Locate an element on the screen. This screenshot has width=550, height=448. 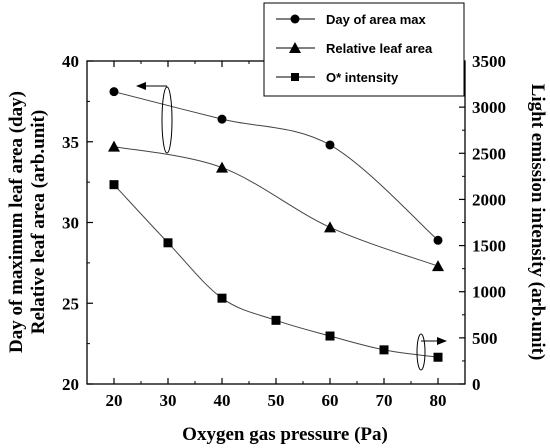
x-tick-label: 50 is located at coordinates (276, 400).